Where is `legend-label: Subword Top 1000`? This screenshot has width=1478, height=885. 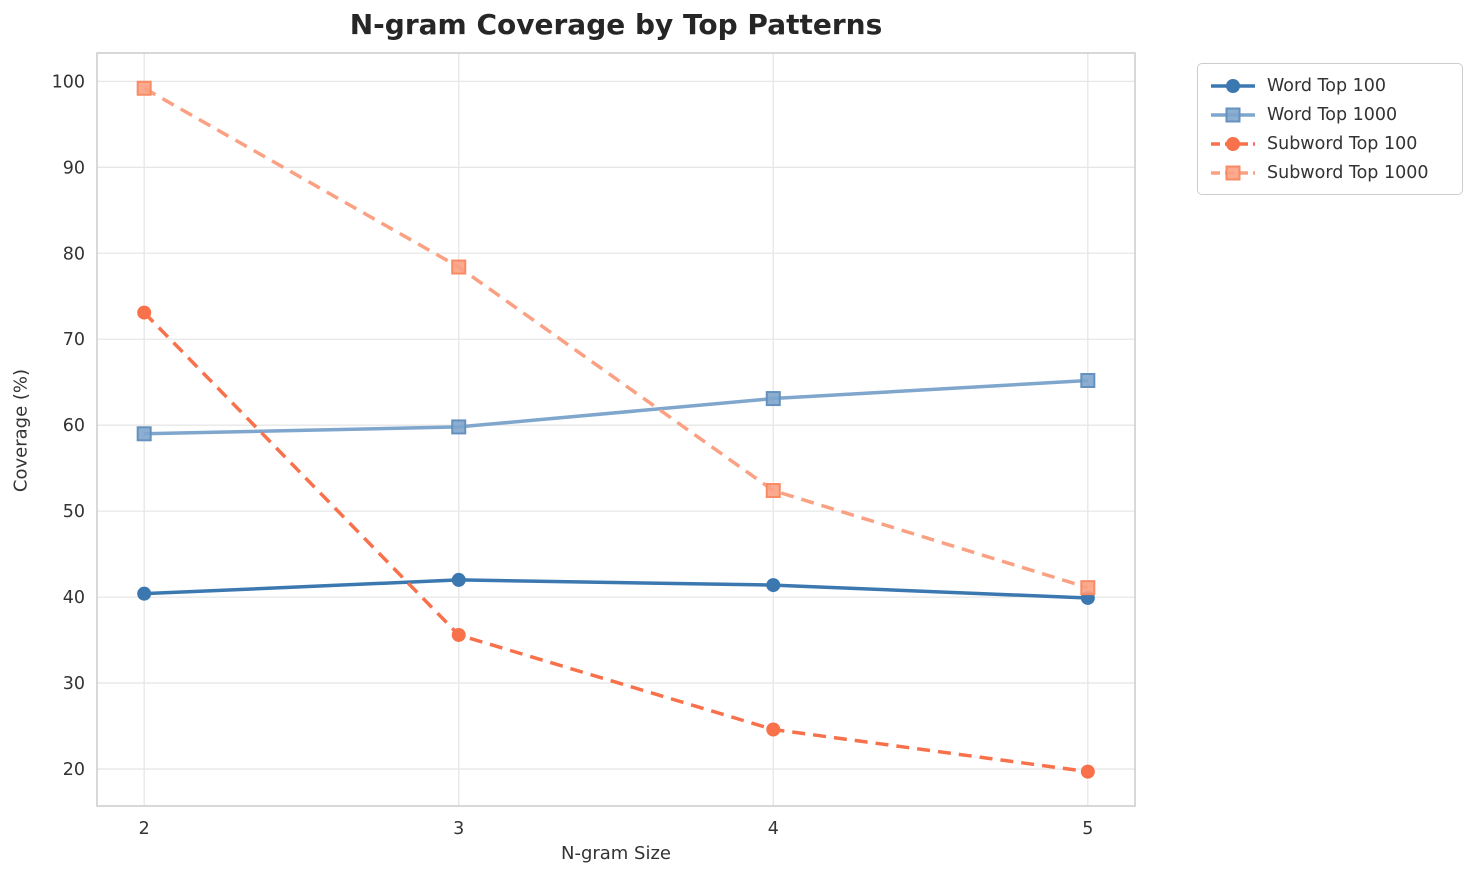 legend-label: Subword Top 1000 is located at coordinates (1348, 172).